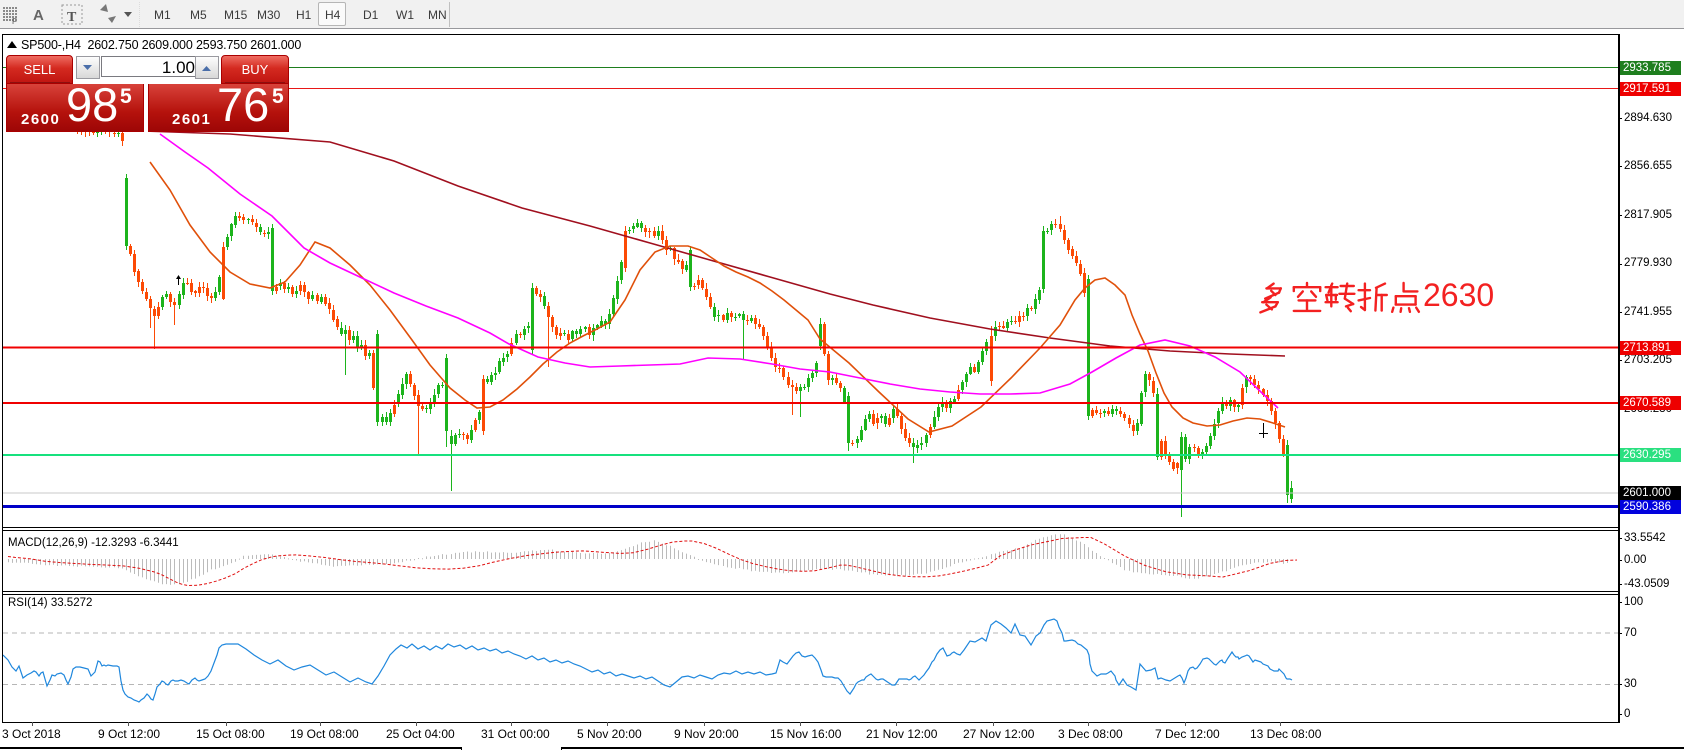  Describe the element at coordinates (14, 21) in the screenshot. I see `svg-text: F` at that location.